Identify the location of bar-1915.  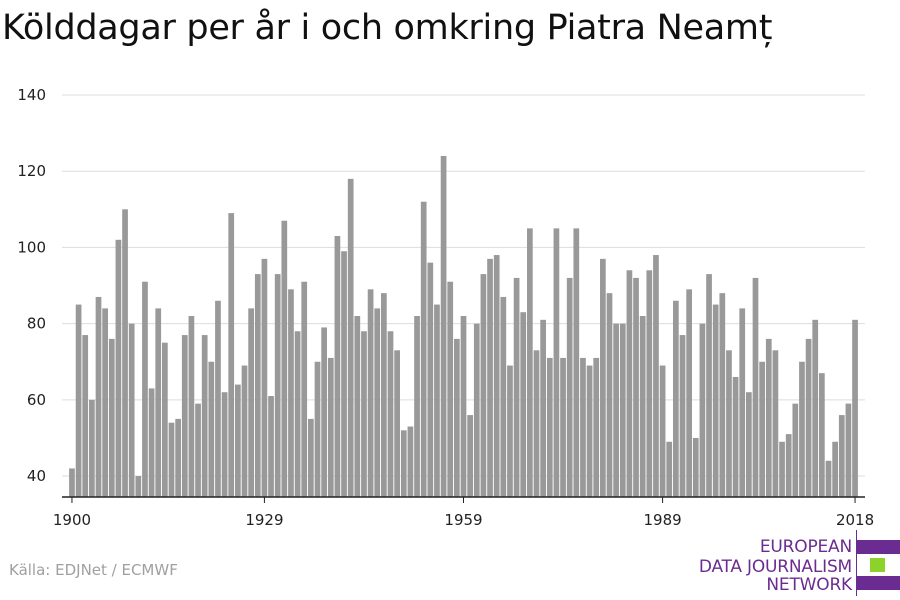
(171, 459).